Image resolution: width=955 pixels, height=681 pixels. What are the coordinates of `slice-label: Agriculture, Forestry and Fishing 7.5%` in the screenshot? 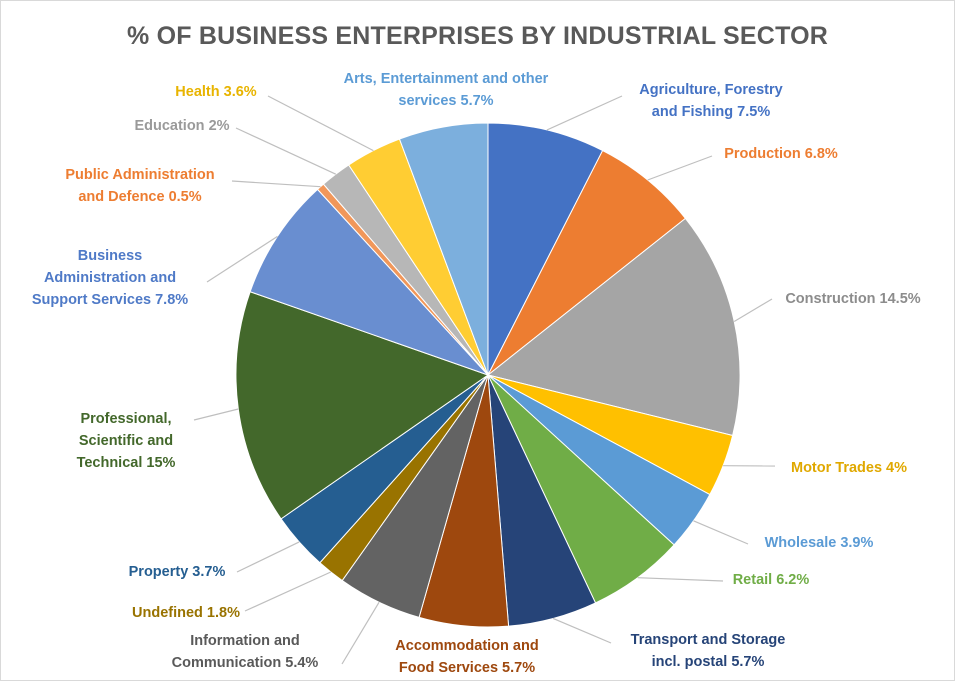 It's located at (710, 101).